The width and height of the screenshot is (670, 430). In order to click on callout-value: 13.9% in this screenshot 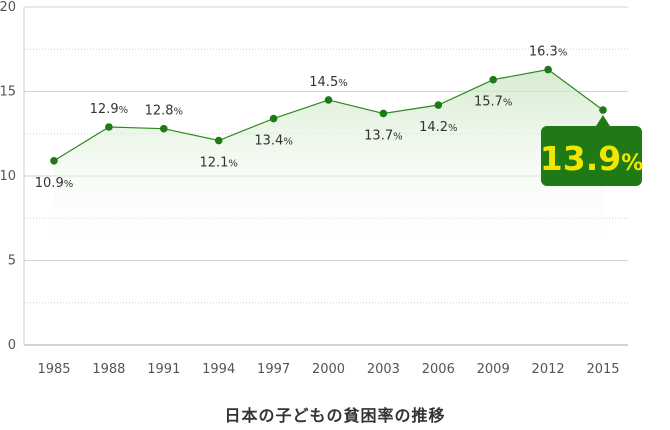, I will do `click(591, 158)`.